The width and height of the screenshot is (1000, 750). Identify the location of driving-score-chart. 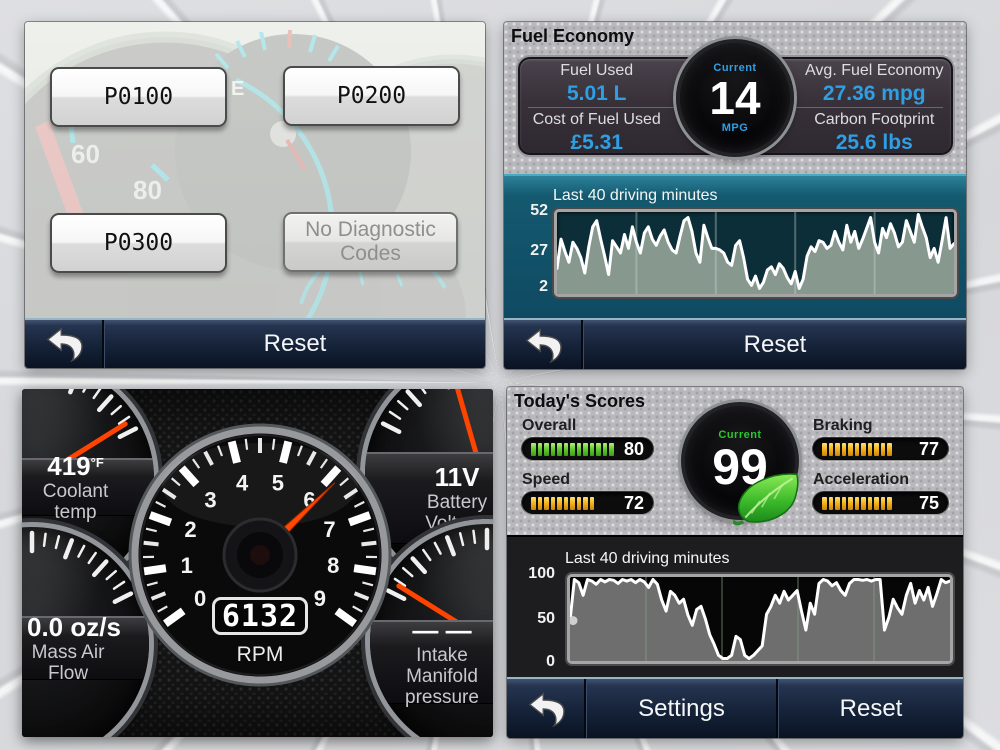
(760, 619).